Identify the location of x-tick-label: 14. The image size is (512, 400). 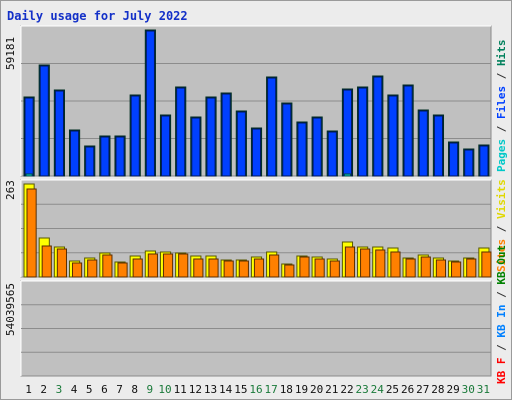
(226, 389).